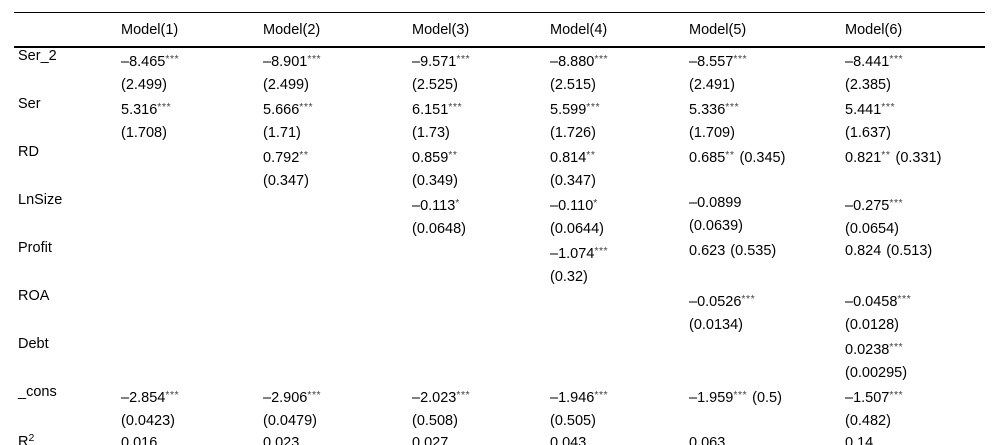  Describe the element at coordinates (67, 30) in the screenshot. I see `corner-cell` at that location.